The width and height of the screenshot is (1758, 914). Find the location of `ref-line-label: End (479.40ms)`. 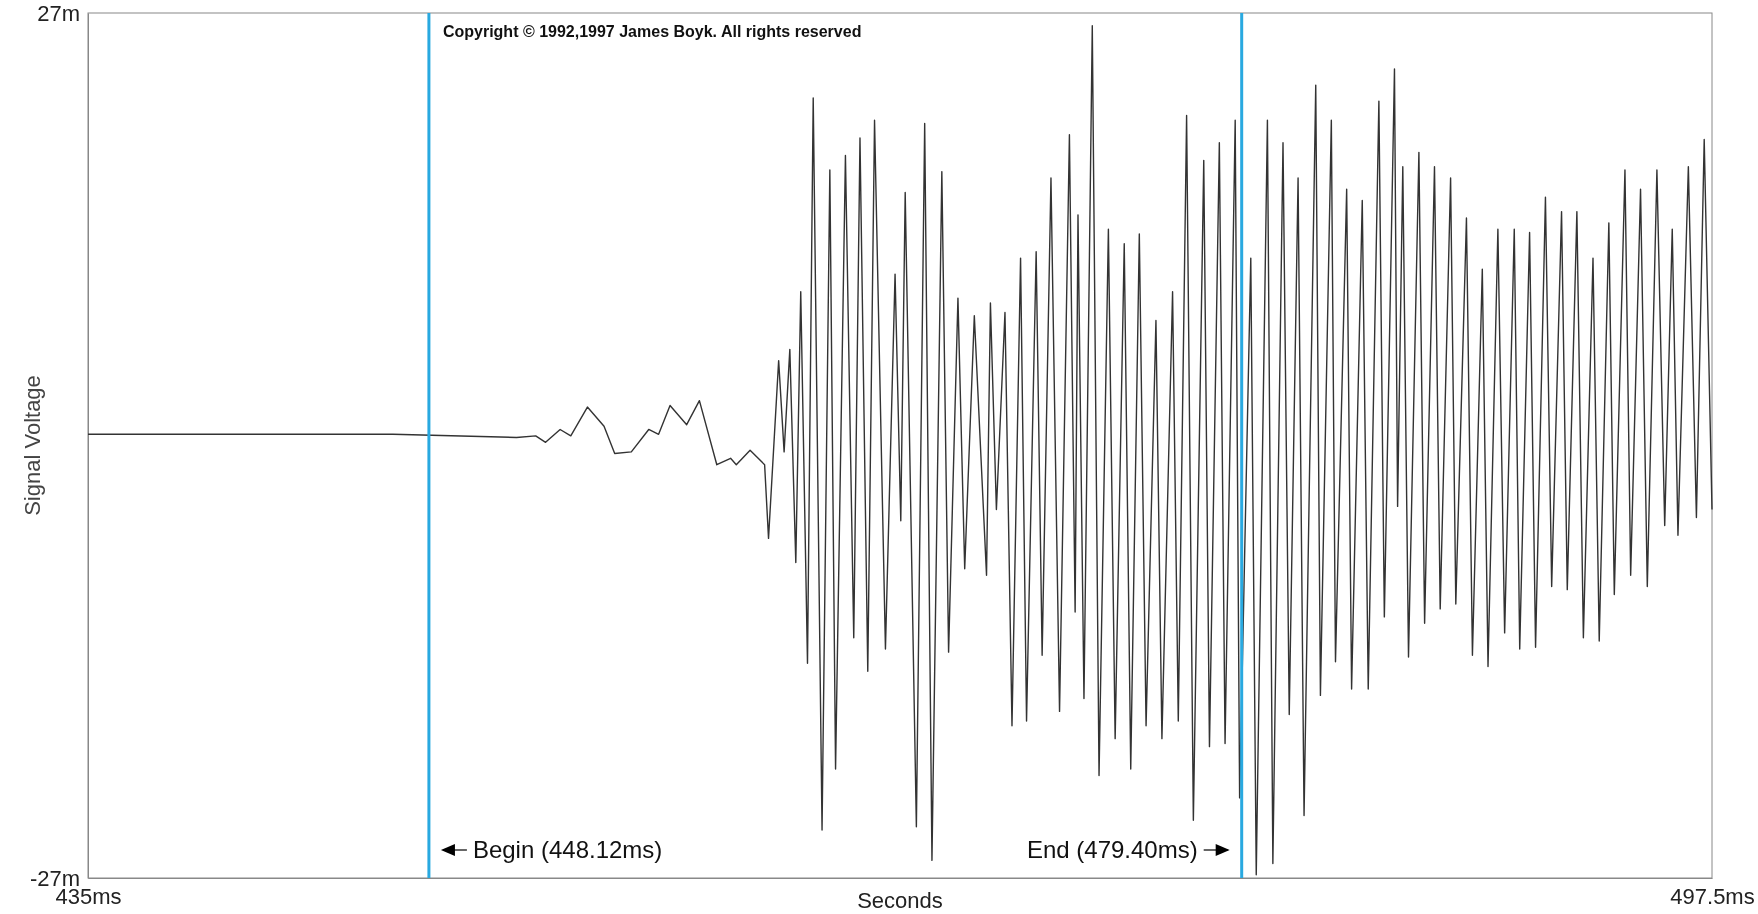

ref-line-label: End (479.40ms) is located at coordinates (1112, 850).